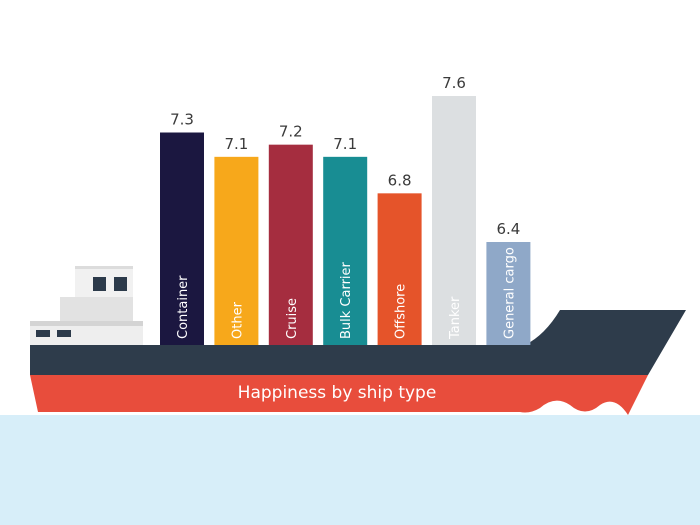  What do you see at coordinates (291, 132) in the screenshot?
I see `value-label: 7.2` at bounding box center [291, 132].